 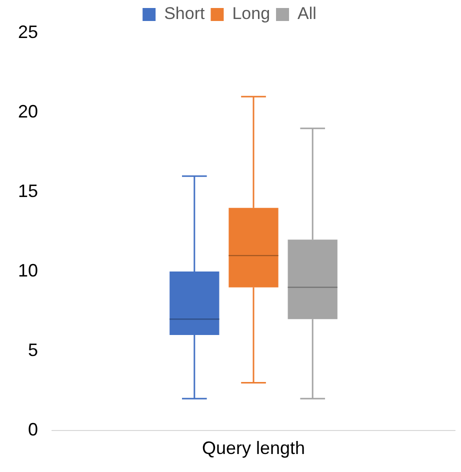 What do you see at coordinates (28, 270) in the screenshot?
I see `y-tick-label: 10` at bounding box center [28, 270].